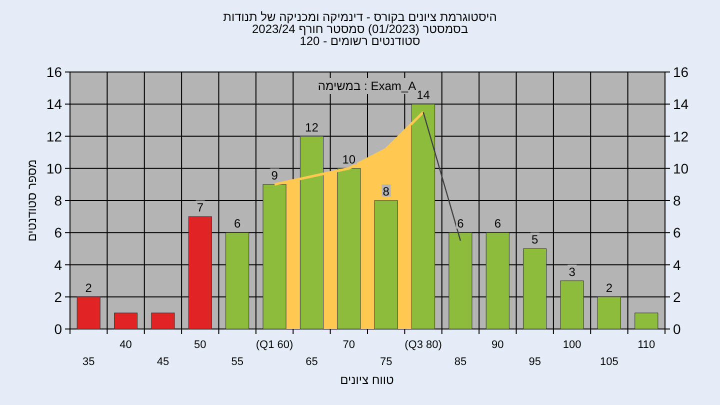  Describe the element at coordinates (58, 329) in the screenshot. I see `y-tick-label: 0` at that location.